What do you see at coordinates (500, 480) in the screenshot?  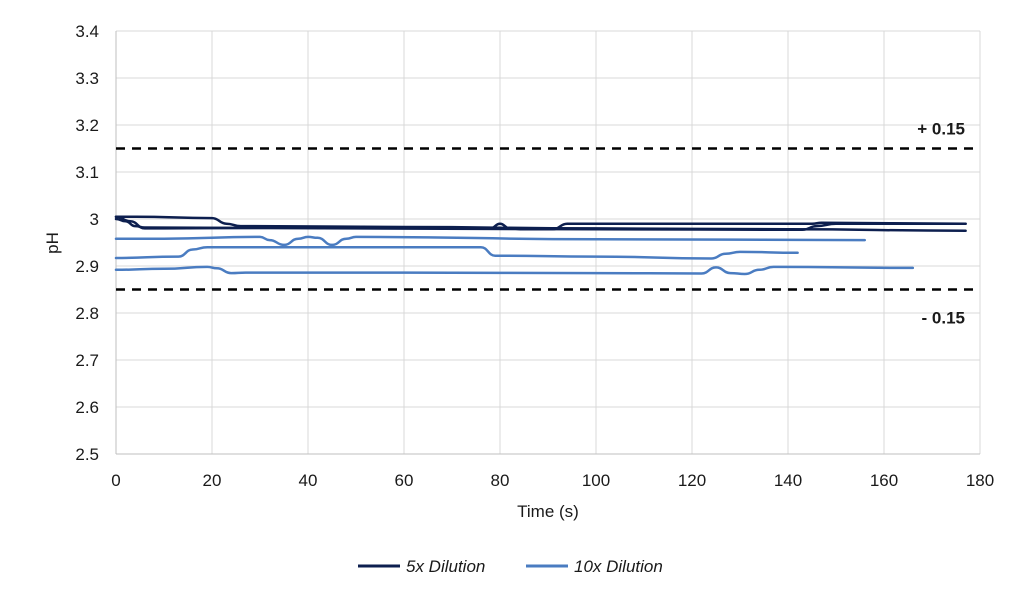 I see `x-tick-label: 80` at bounding box center [500, 480].